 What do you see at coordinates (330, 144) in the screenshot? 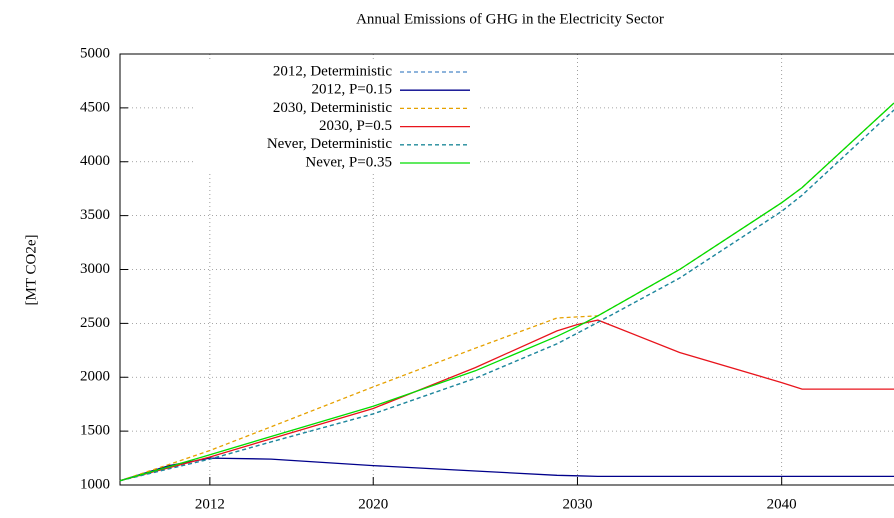
I see `legend-label: Never, Deterministic` at bounding box center [330, 144].